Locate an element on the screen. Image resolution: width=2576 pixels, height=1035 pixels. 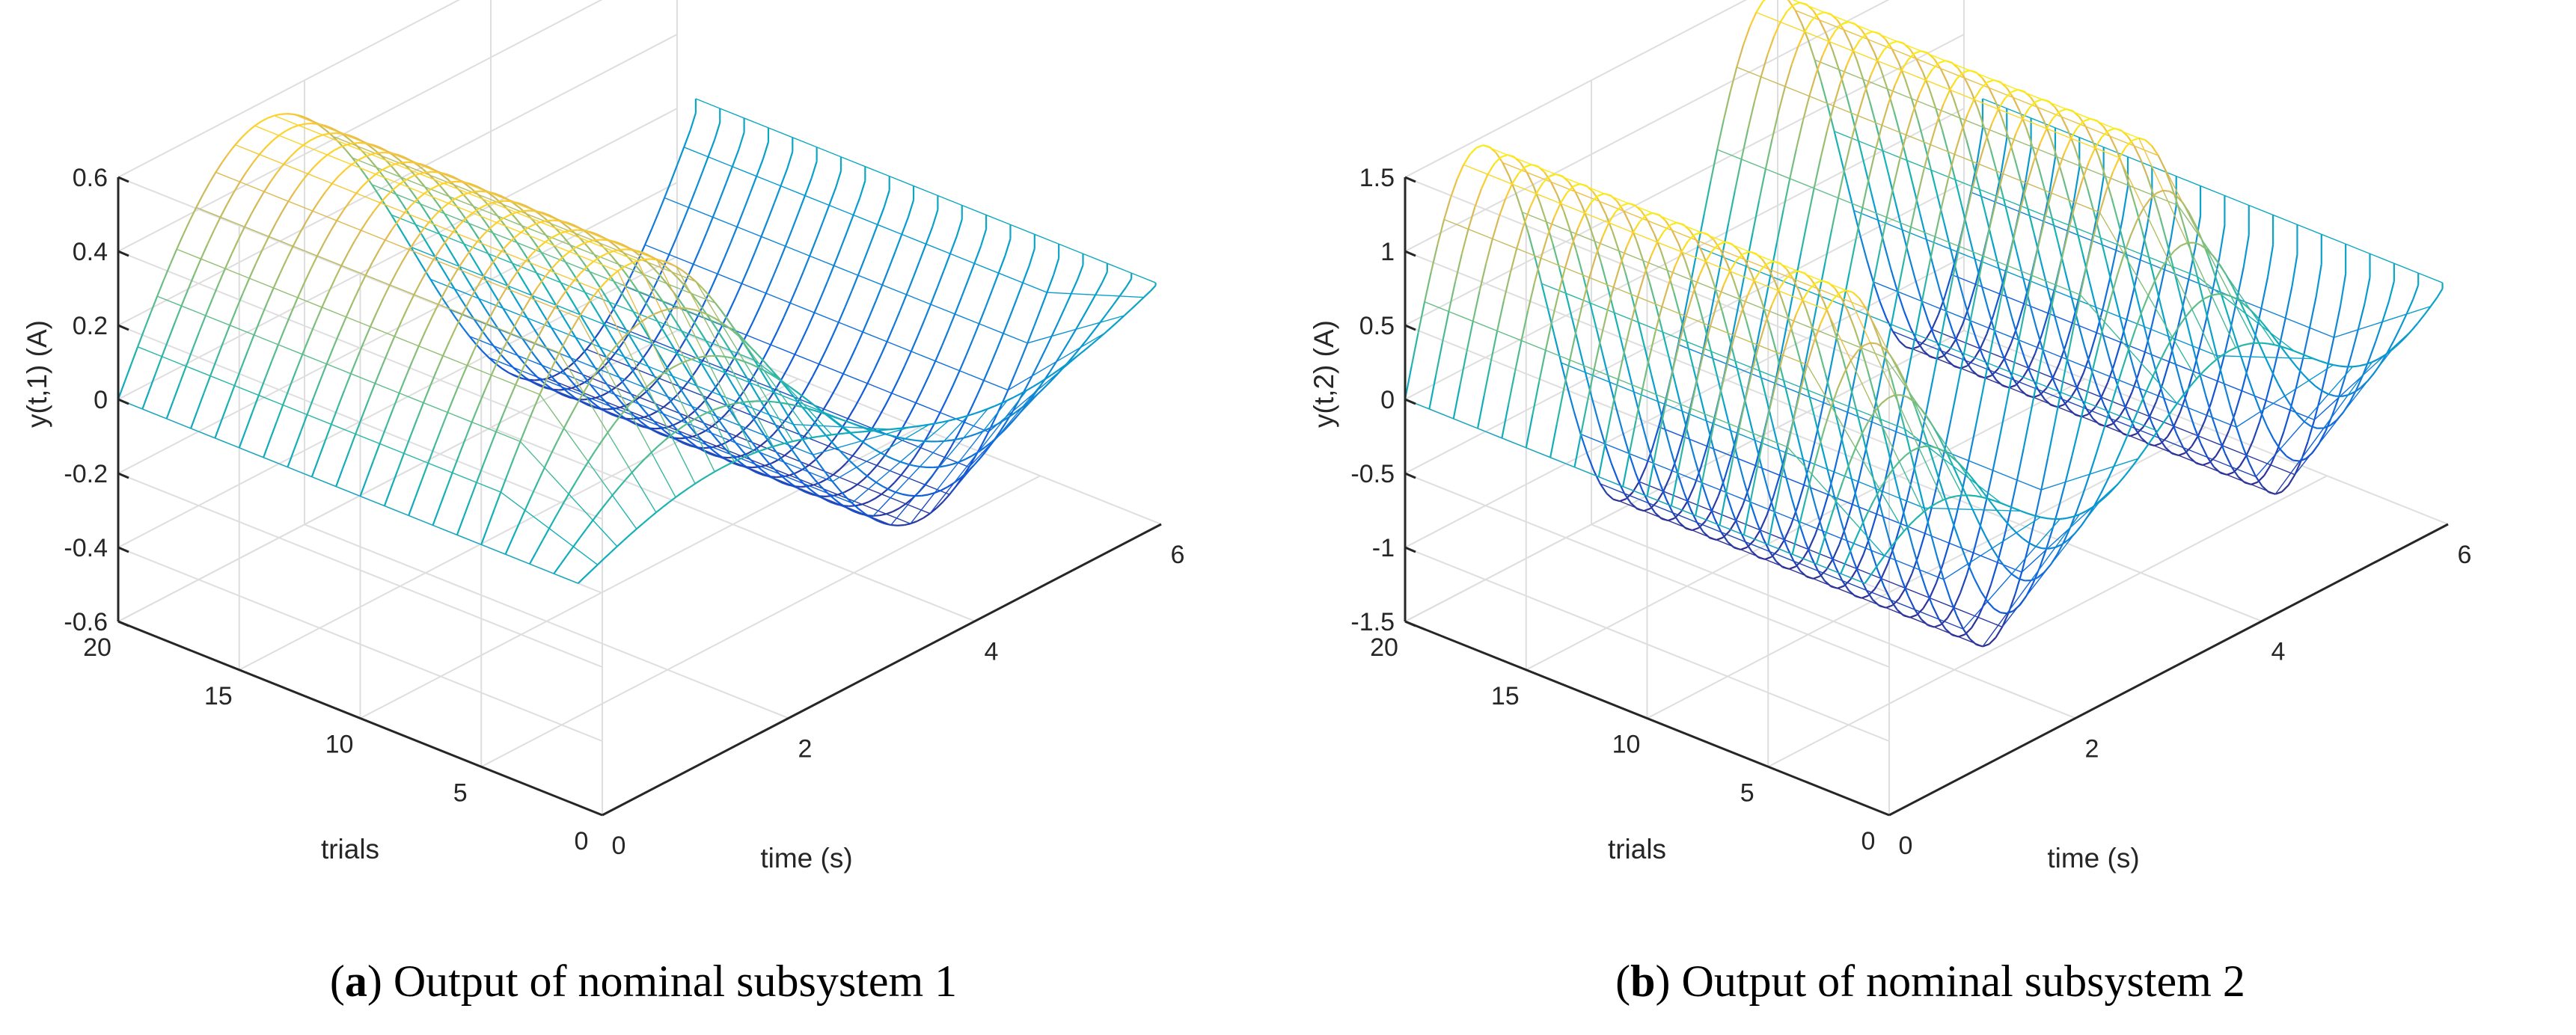
z-tick-label: 0.2 is located at coordinates (90, 326).